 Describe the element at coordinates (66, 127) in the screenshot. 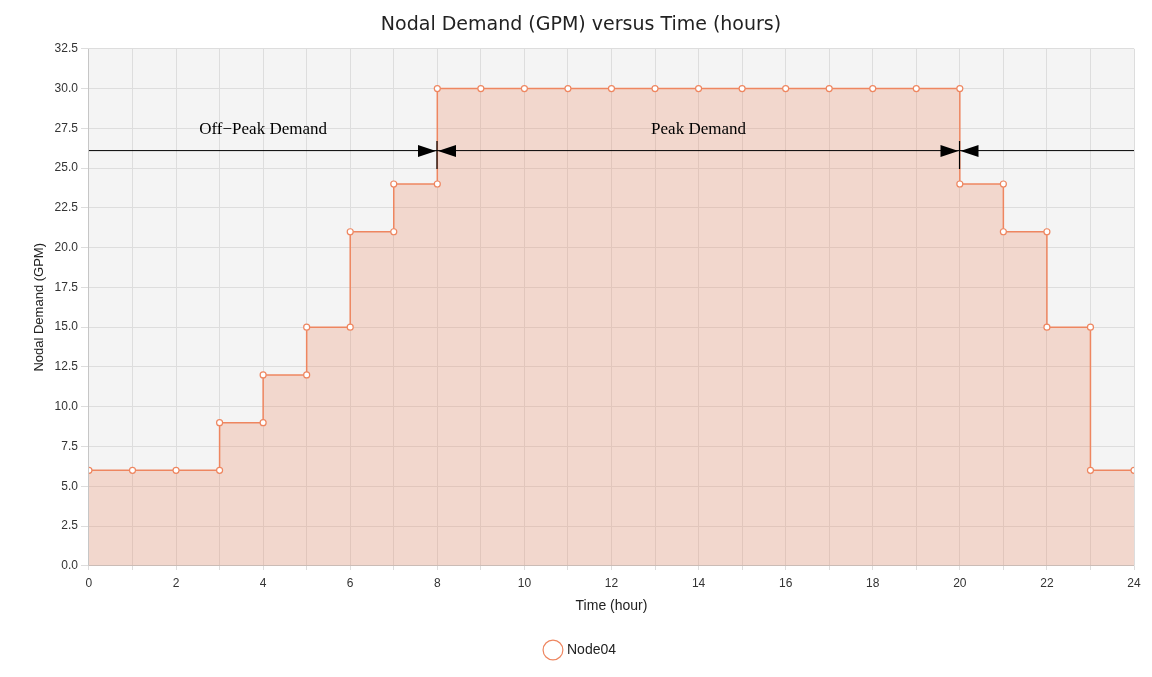

I see `y-tick-label: 27.5` at that location.